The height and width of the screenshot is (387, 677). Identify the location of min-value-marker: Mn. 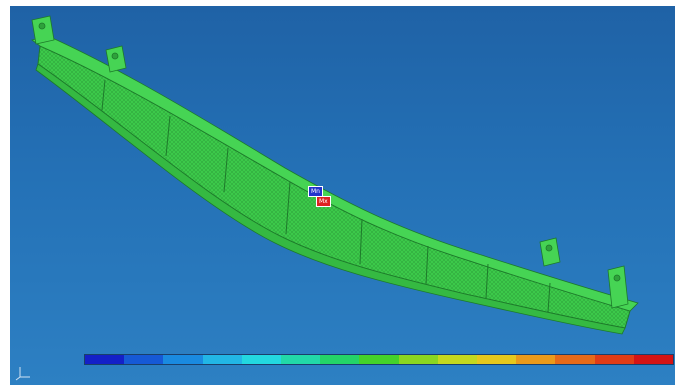
(315, 191).